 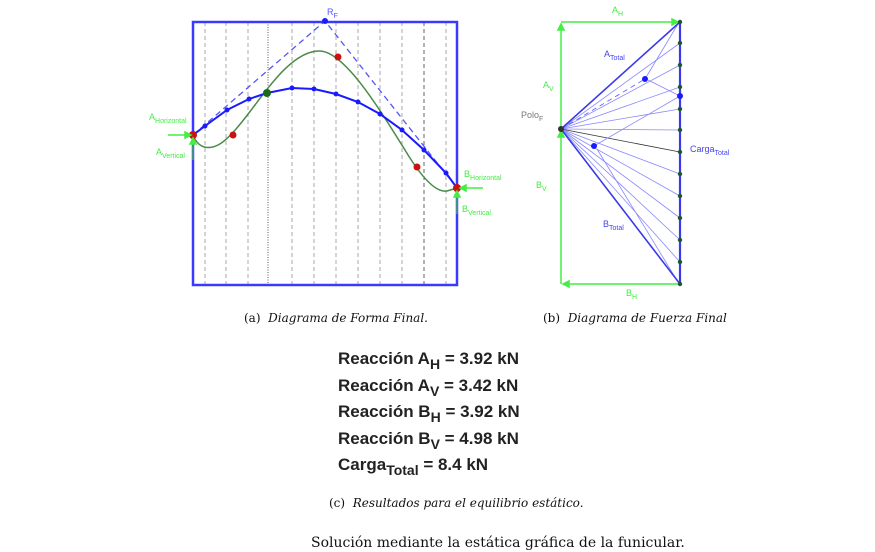 What do you see at coordinates (467, 174) in the screenshot?
I see `b-horizontal-label: B` at bounding box center [467, 174].